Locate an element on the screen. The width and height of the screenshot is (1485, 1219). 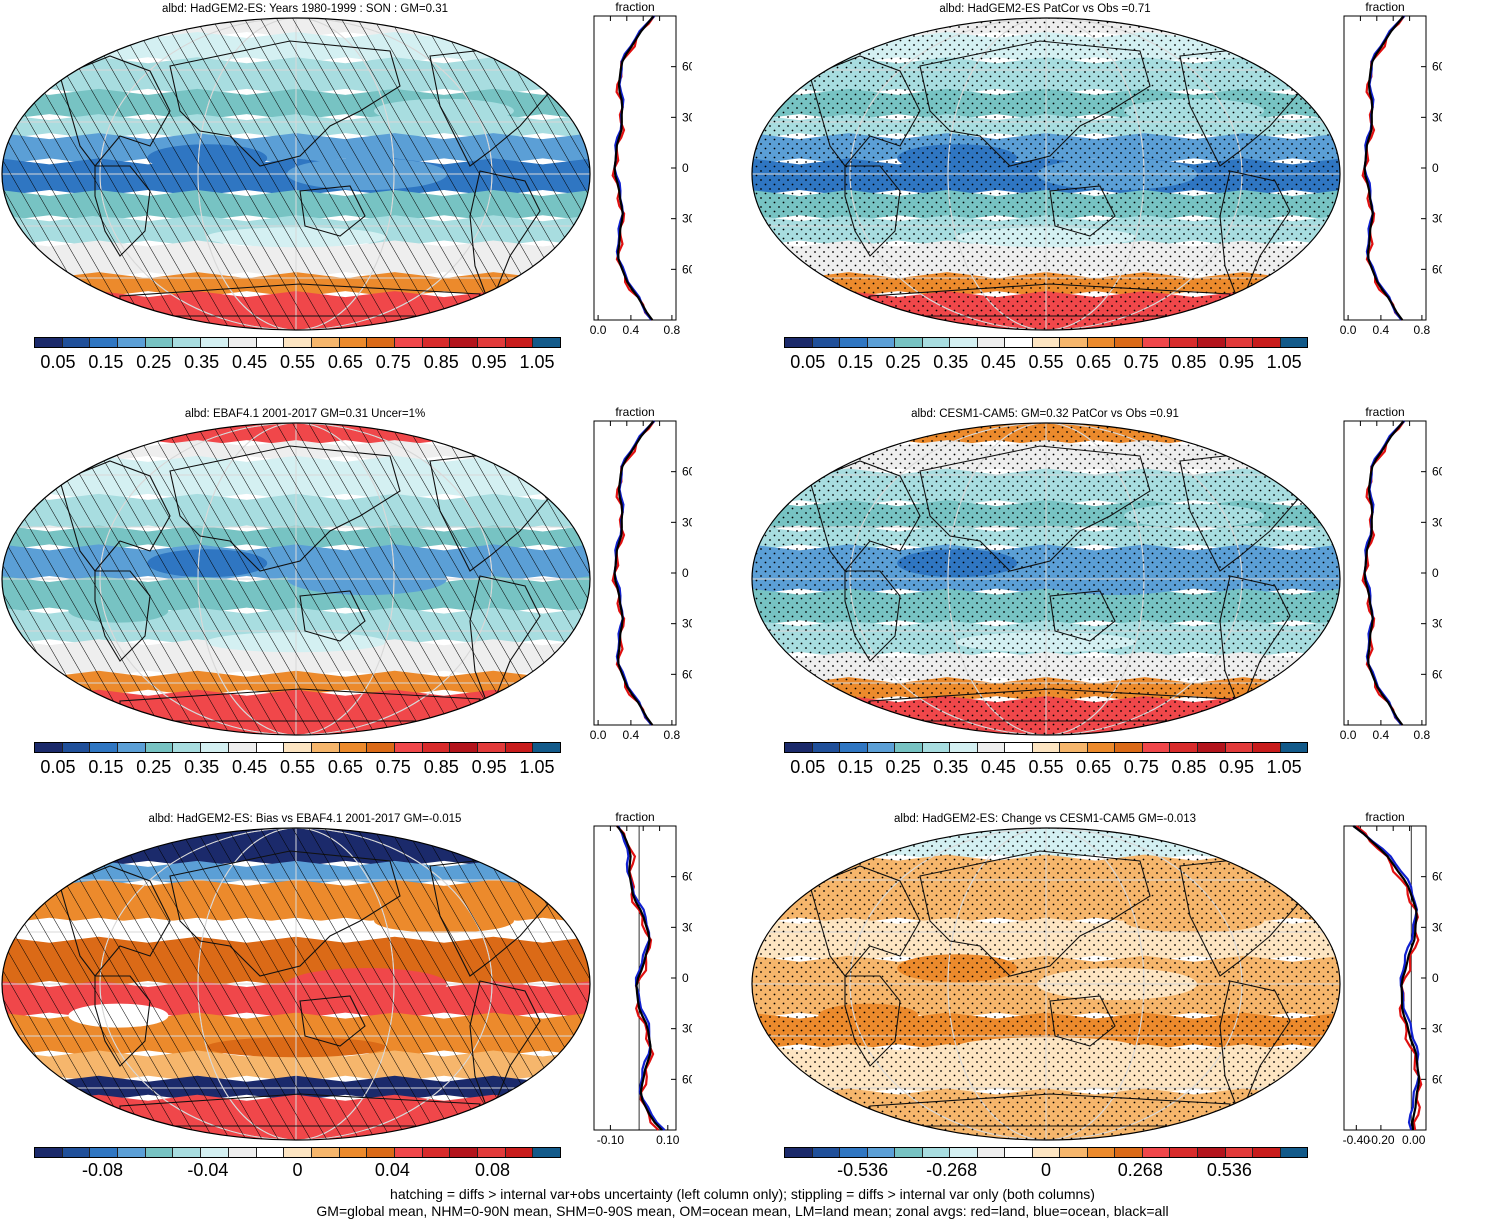
zonal-x-label: 0.00 is located at coordinates (1414, 1140).